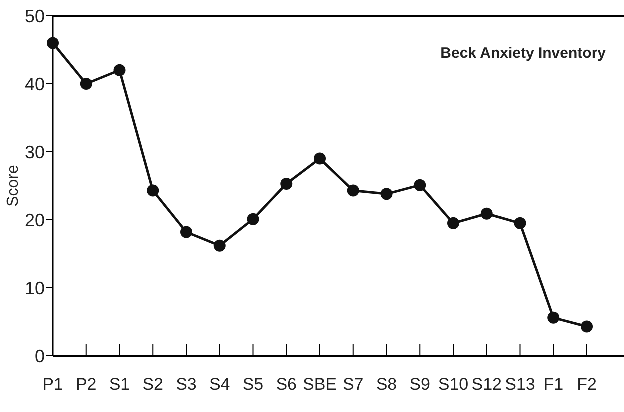 This screenshot has width=624, height=412. I want to click on text: Beck Anxiety Inventory, so click(523, 53).